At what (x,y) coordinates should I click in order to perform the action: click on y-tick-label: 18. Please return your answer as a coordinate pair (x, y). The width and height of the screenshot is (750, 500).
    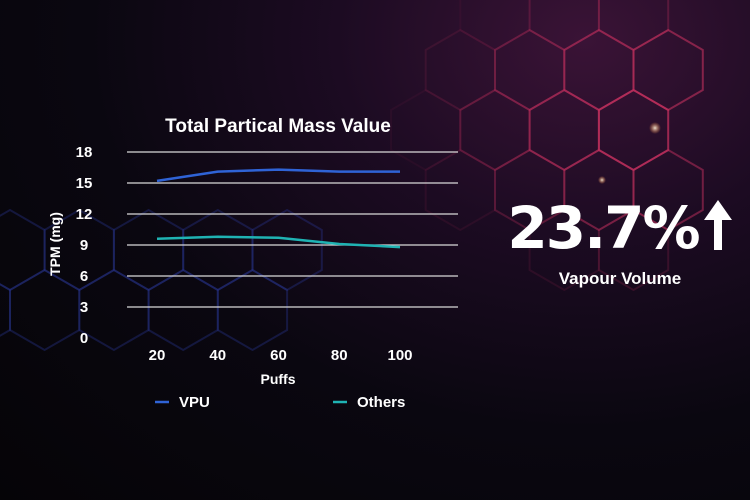
    Looking at the image, I should click on (84, 152).